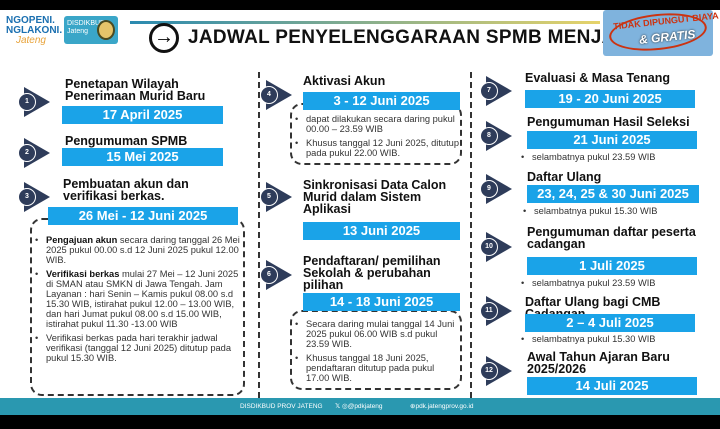 The width and height of the screenshot is (720, 429). What do you see at coordinates (612, 266) in the screenshot?
I see `step-date: 1 Juli 2025` at bounding box center [612, 266].